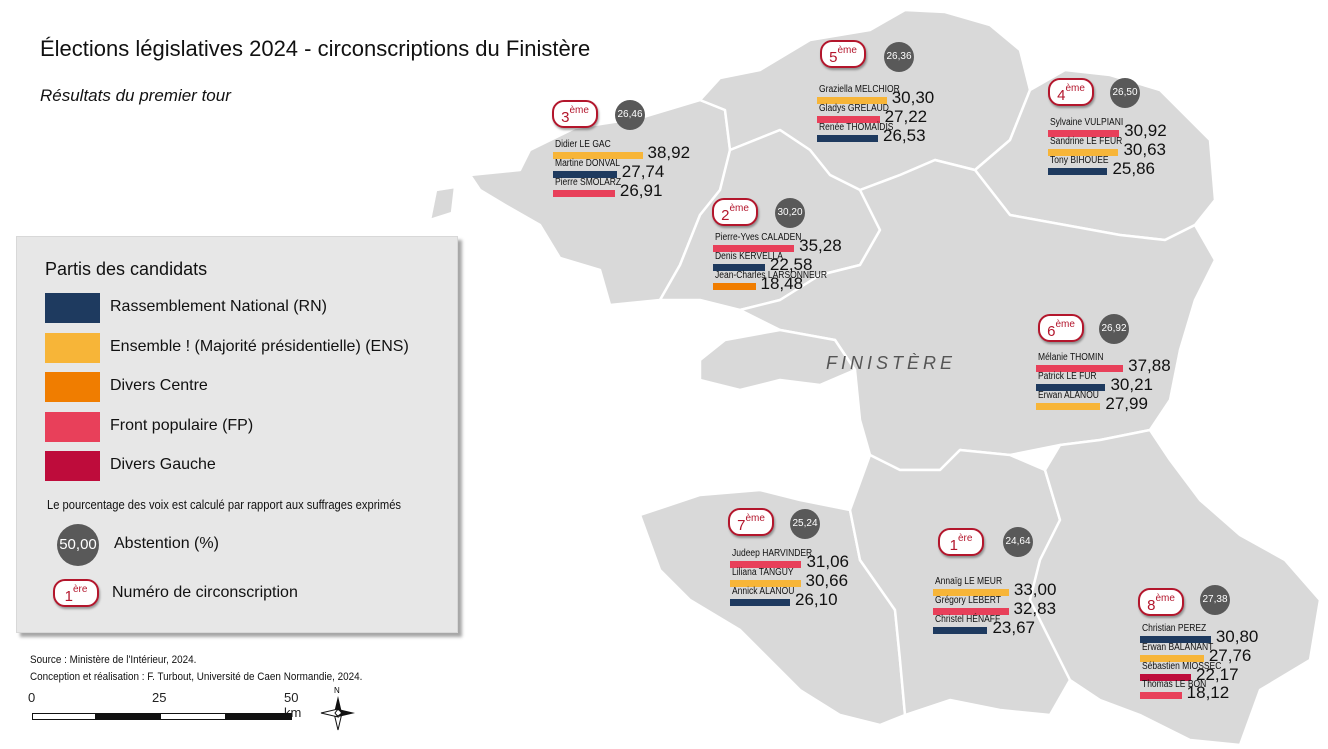  Describe the element at coordinates (1068, 395) in the screenshot. I see `candidate-name: Erwan ALANOU` at that location.